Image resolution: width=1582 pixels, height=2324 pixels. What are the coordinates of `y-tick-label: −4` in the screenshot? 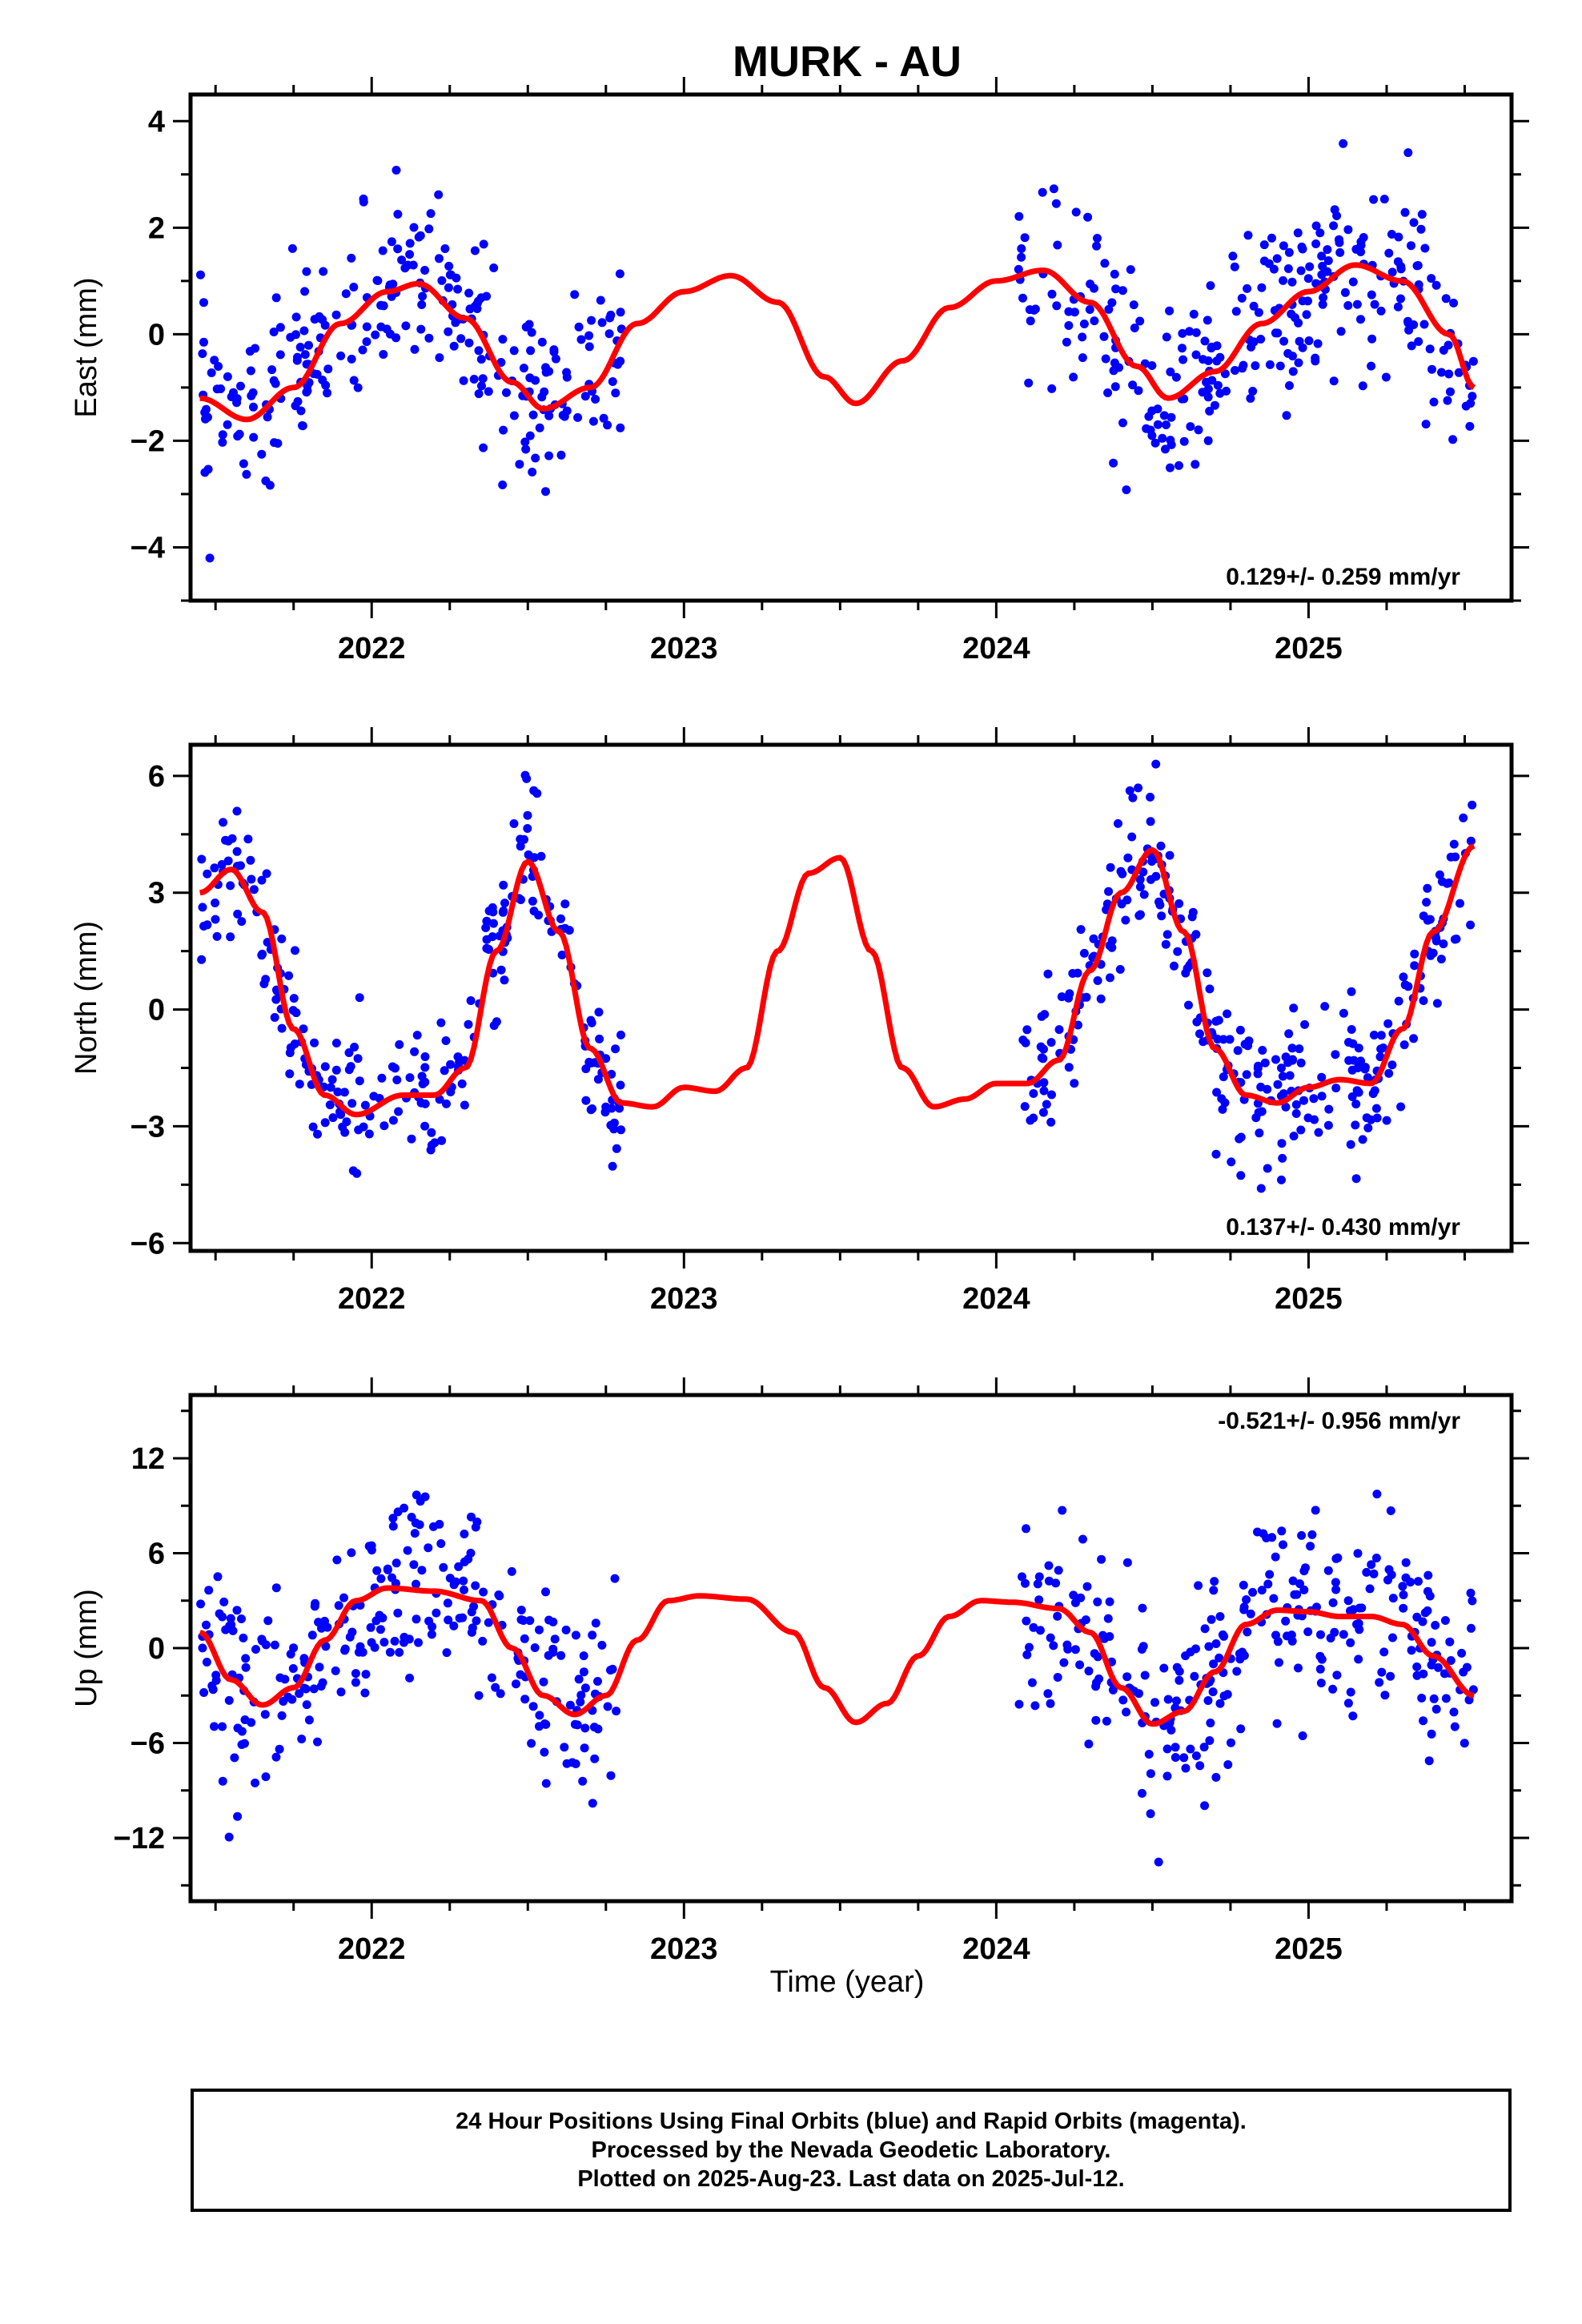 It's located at (147, 548).